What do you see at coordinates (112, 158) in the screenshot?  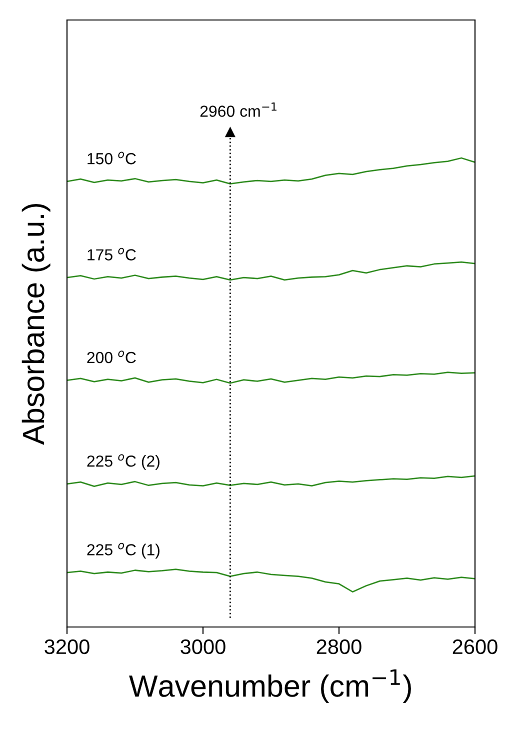 I see `series-label: 150 $^{o}$C` at bounding box center [112, 158].